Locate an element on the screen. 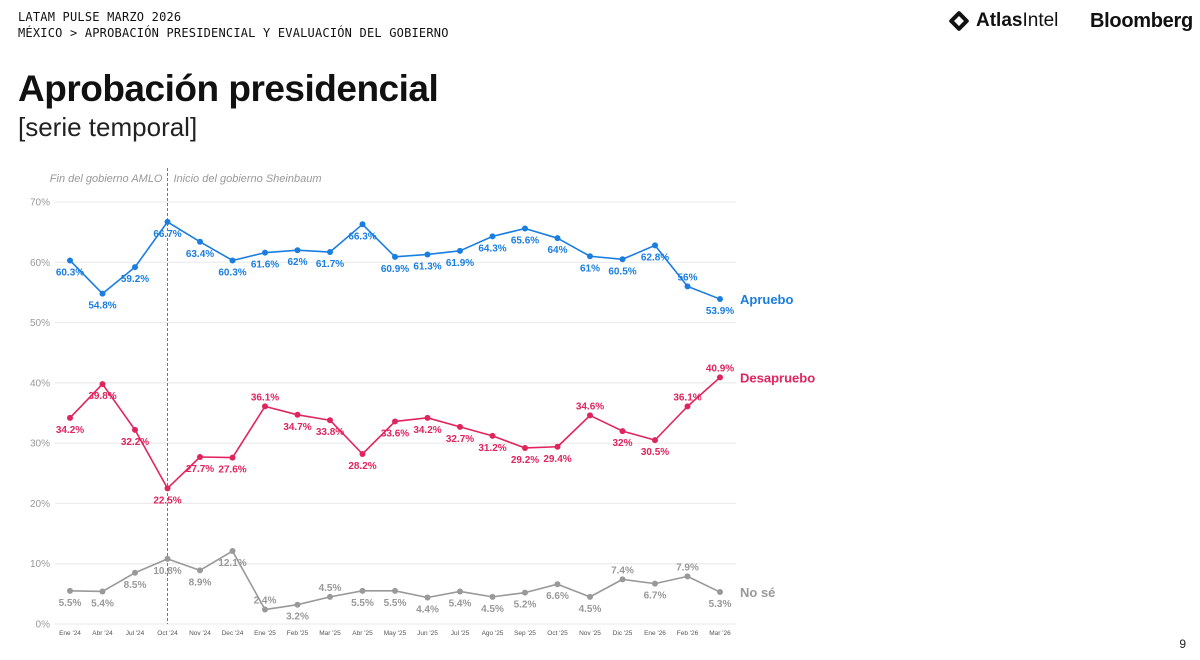  data-label: 28.2% is located at coordinates (362, 466).